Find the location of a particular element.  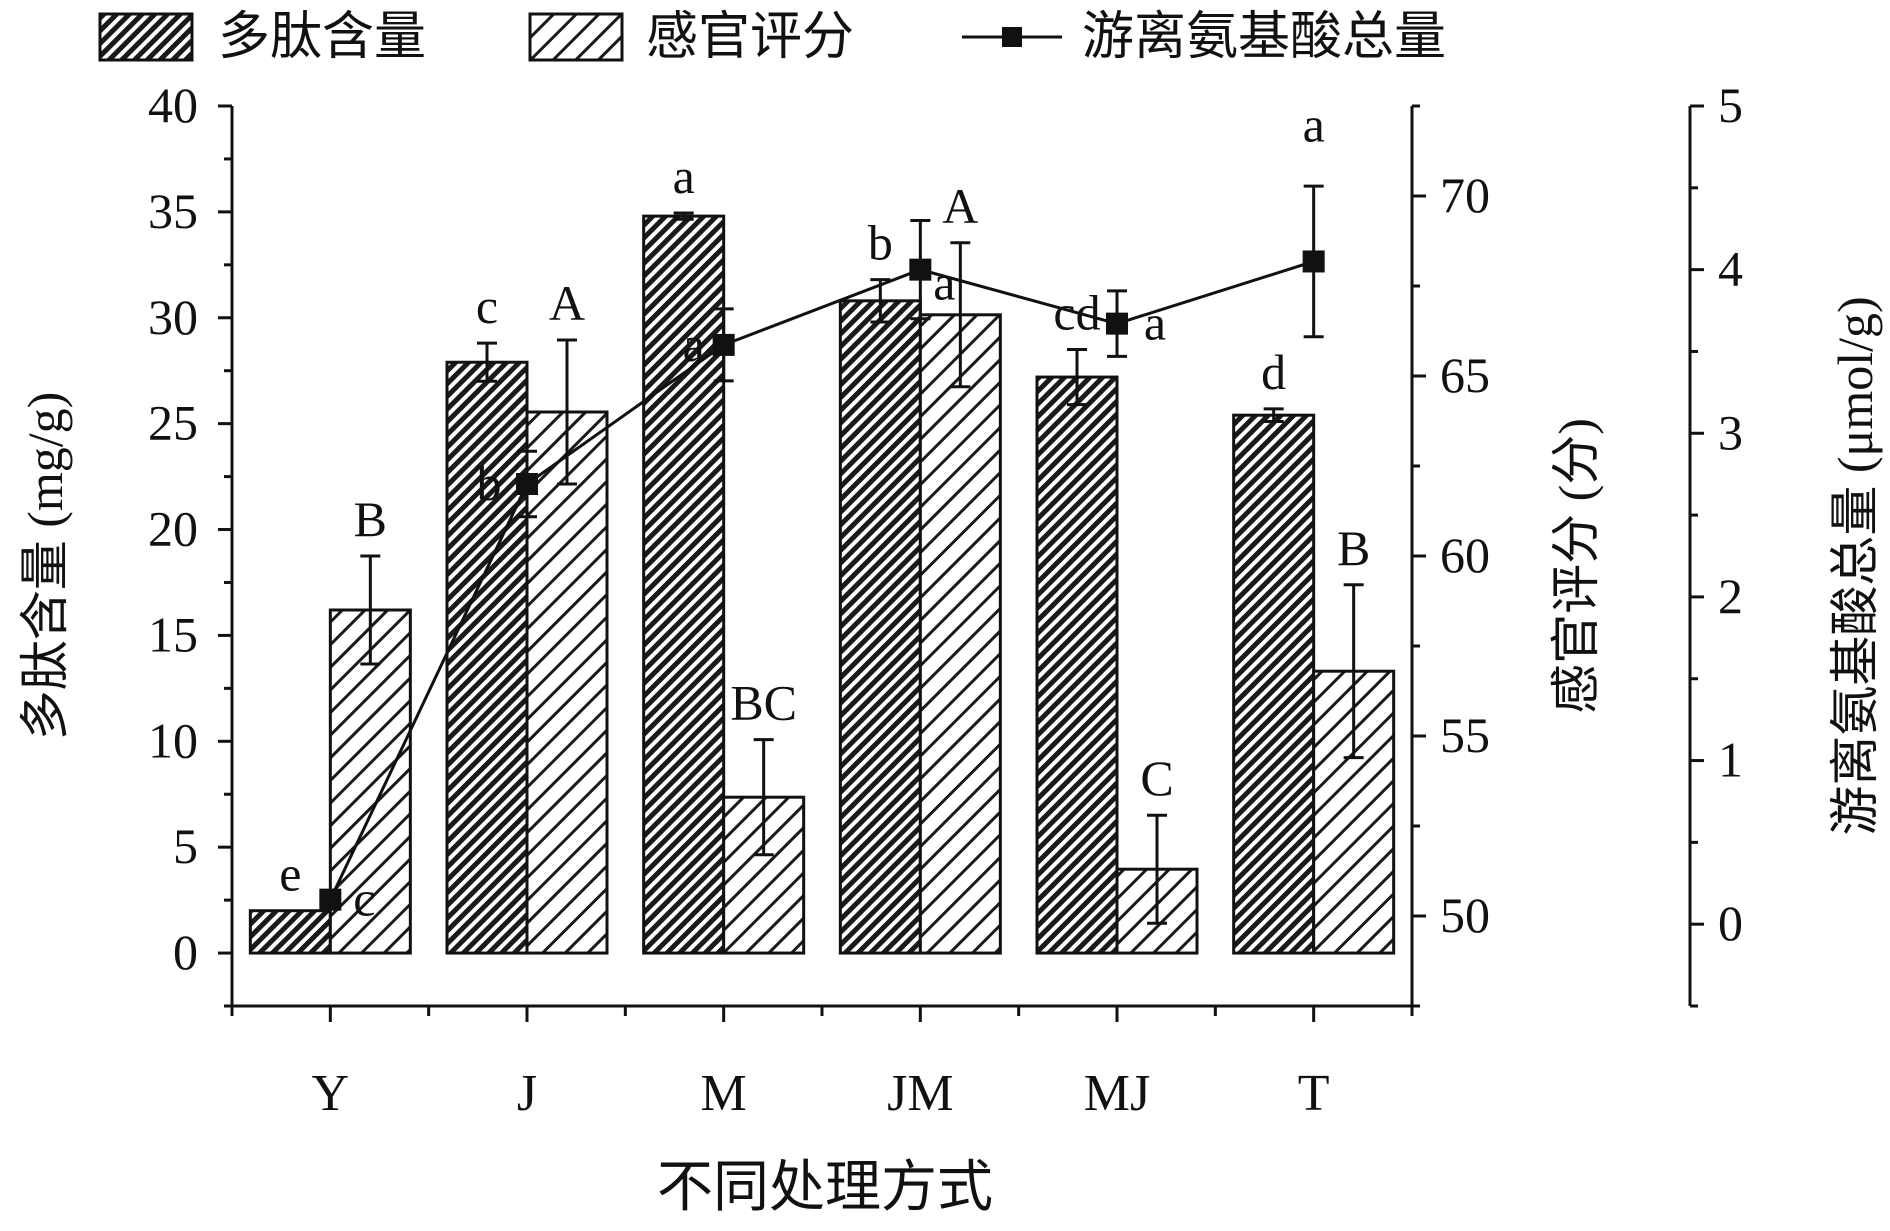

left-axis-tick-label: 10 is located at coordinates (173, 740).